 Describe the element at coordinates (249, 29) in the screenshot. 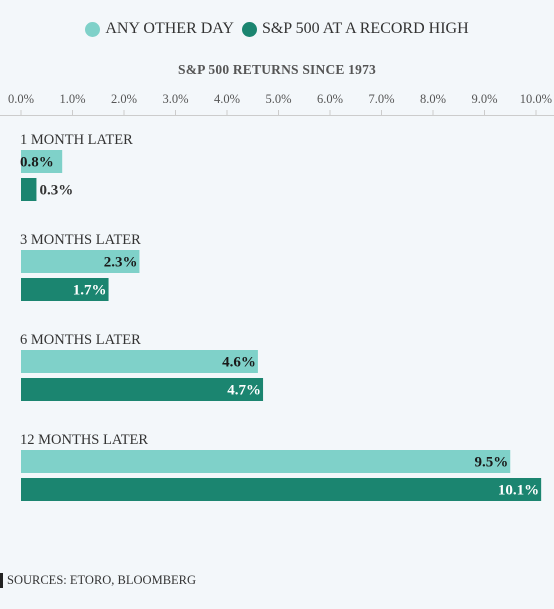

I see `legend-swatch-record-high` at that location.